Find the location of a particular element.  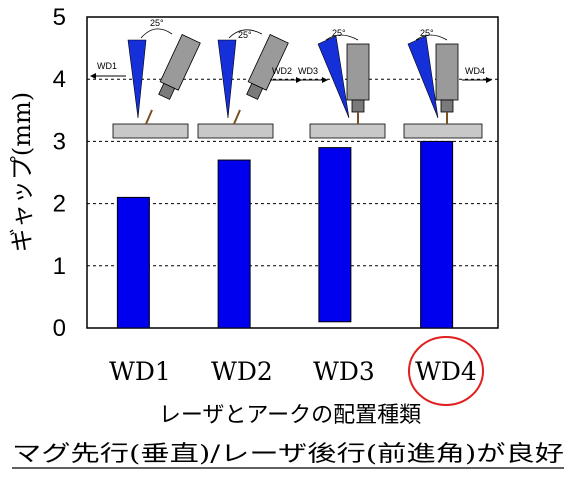

bar-wd1 is located at coordinates (133, 262).